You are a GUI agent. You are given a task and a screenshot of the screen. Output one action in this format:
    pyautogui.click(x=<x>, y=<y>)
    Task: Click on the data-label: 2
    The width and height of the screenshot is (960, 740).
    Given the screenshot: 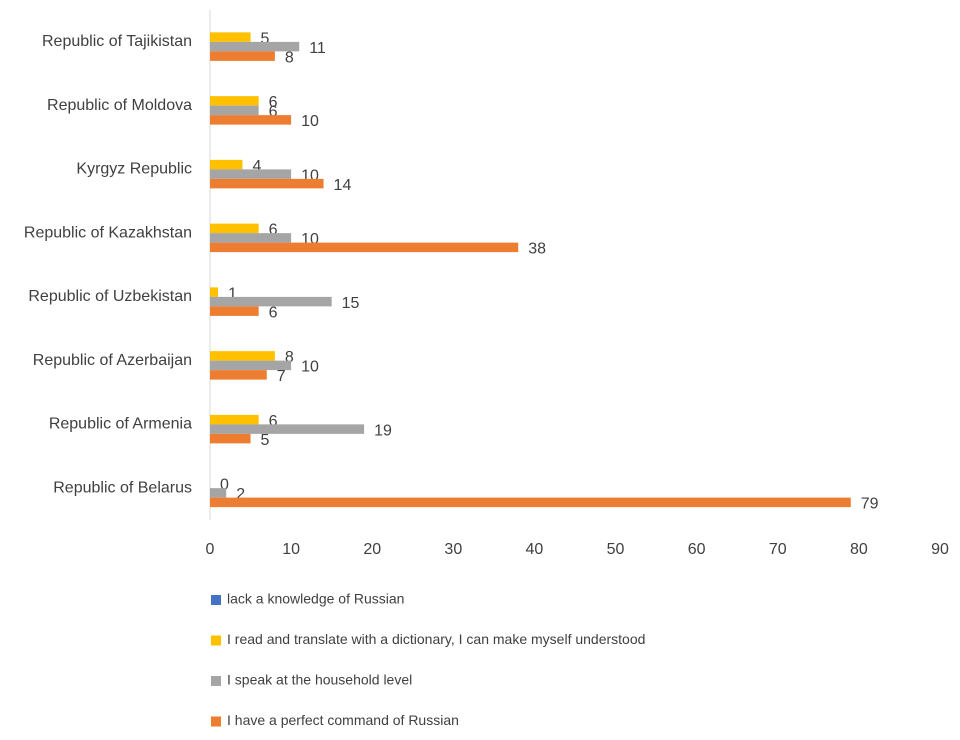 What is the action you would take?
    pyautogui.click(x=240, y=494)
    